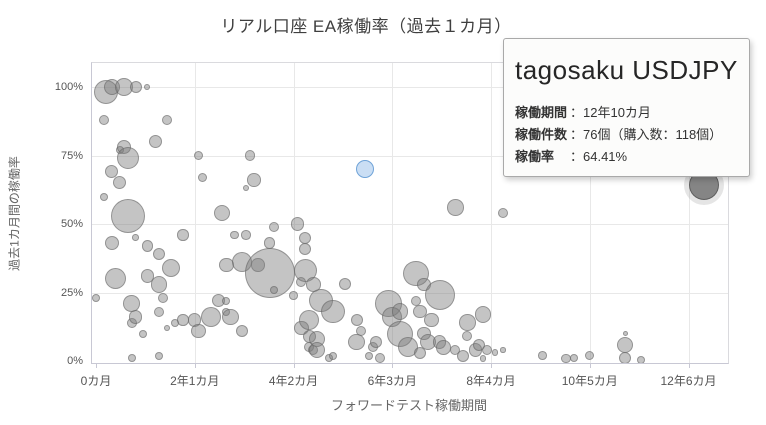 This screenshot has width=766, height=425. I want to click on selected-bubble, so click(364, 169).